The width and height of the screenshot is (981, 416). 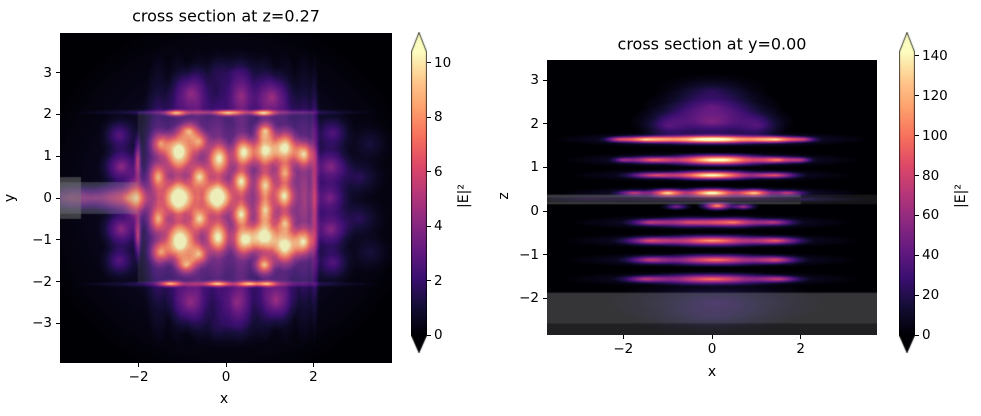 I want to click on right-y-axis-label: z, so click(x=504, y=196).